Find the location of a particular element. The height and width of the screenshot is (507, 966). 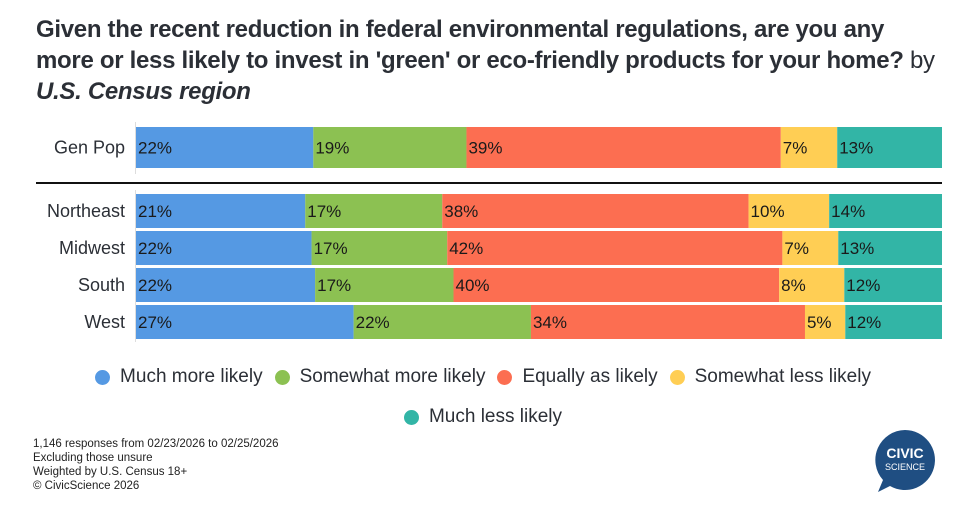

data-label: 14% is located at coordinates (848, 211).